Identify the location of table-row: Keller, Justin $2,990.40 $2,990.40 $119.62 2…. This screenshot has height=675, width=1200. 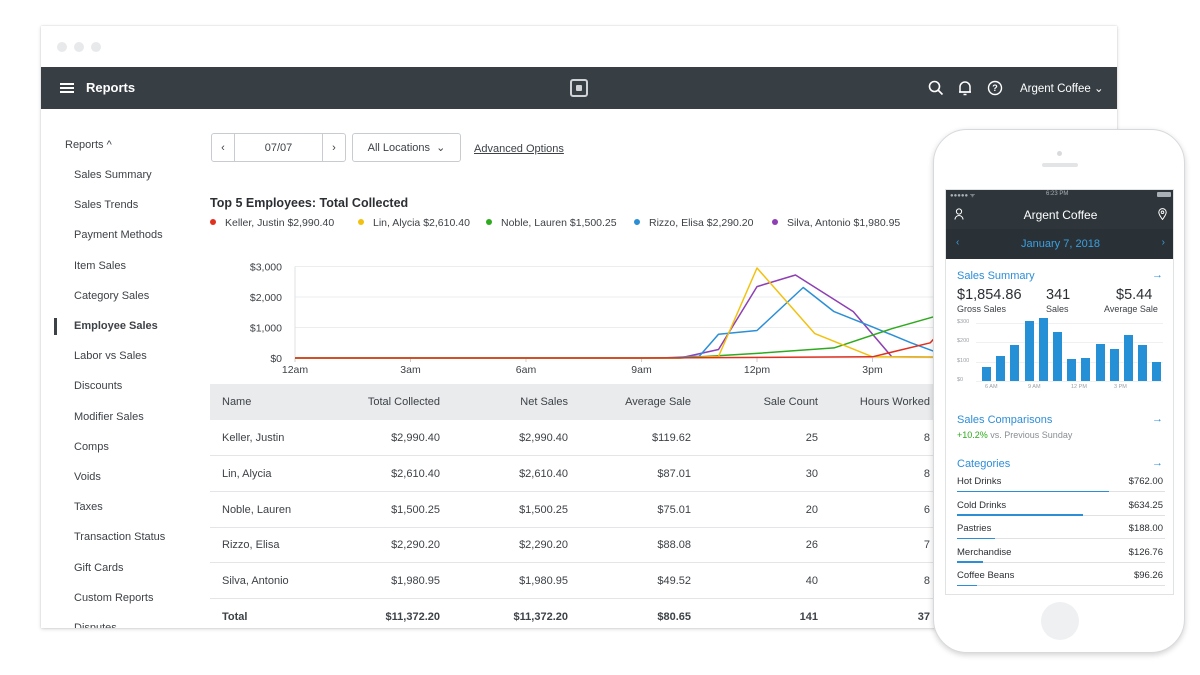
(590, 438).